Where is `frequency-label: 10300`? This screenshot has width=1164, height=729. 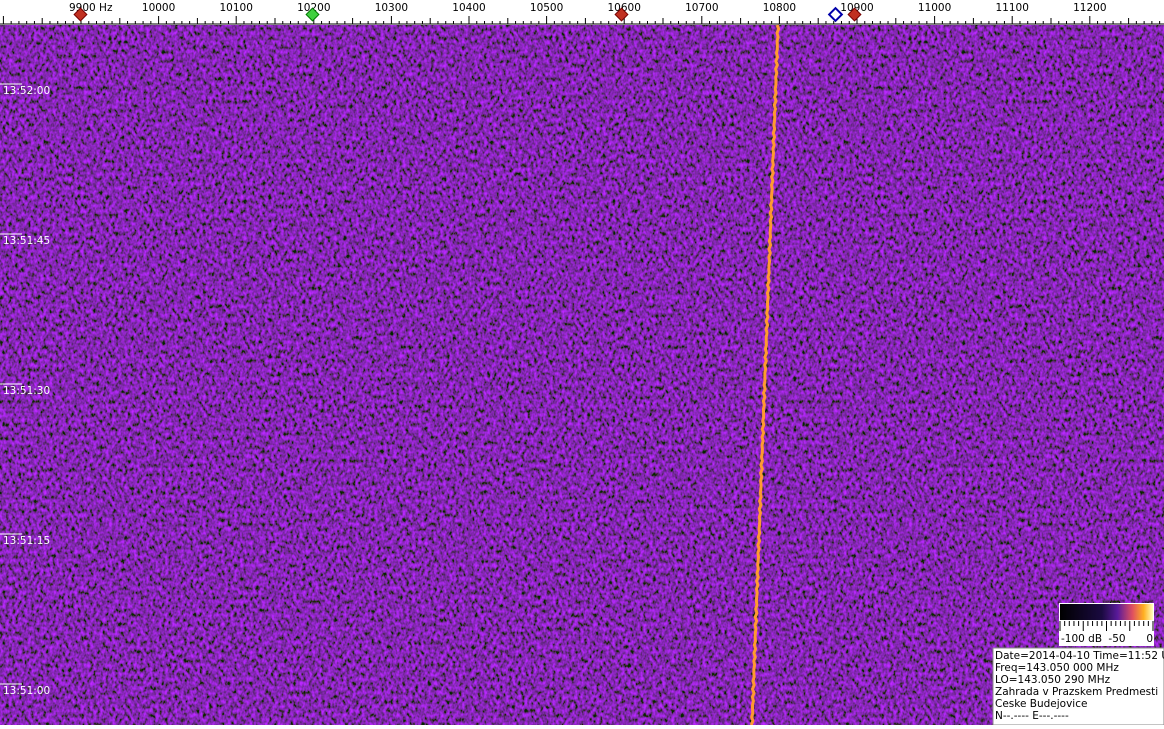
frequency-label: 10300 is located at coordinates (391, 8).